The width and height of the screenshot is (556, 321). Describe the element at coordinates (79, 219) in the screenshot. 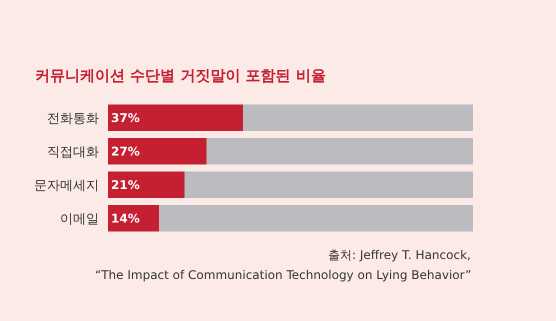

I see `y-tick-label: 이메일` at that location.